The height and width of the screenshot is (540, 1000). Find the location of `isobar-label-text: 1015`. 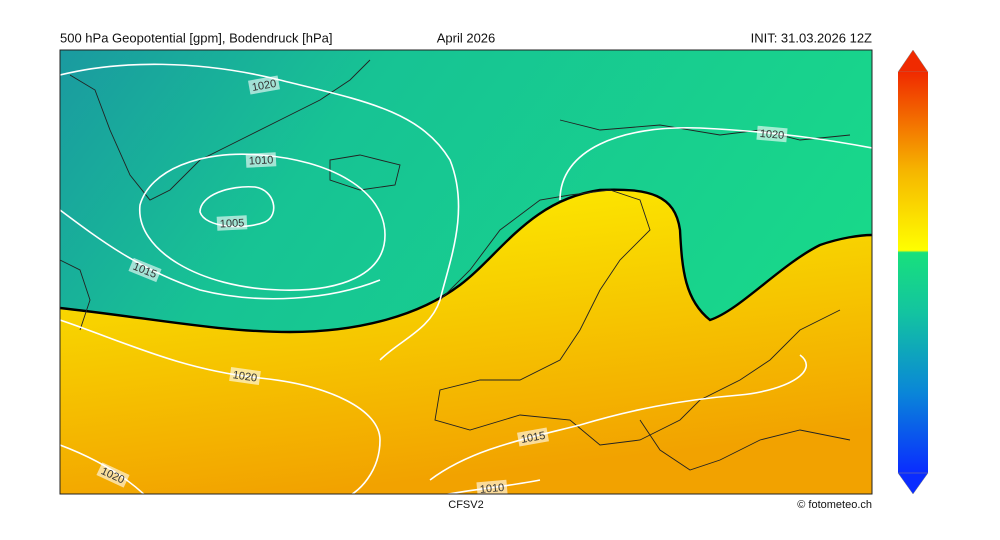

isobar-label-text: 1015 is located at coordinates (533, 438).